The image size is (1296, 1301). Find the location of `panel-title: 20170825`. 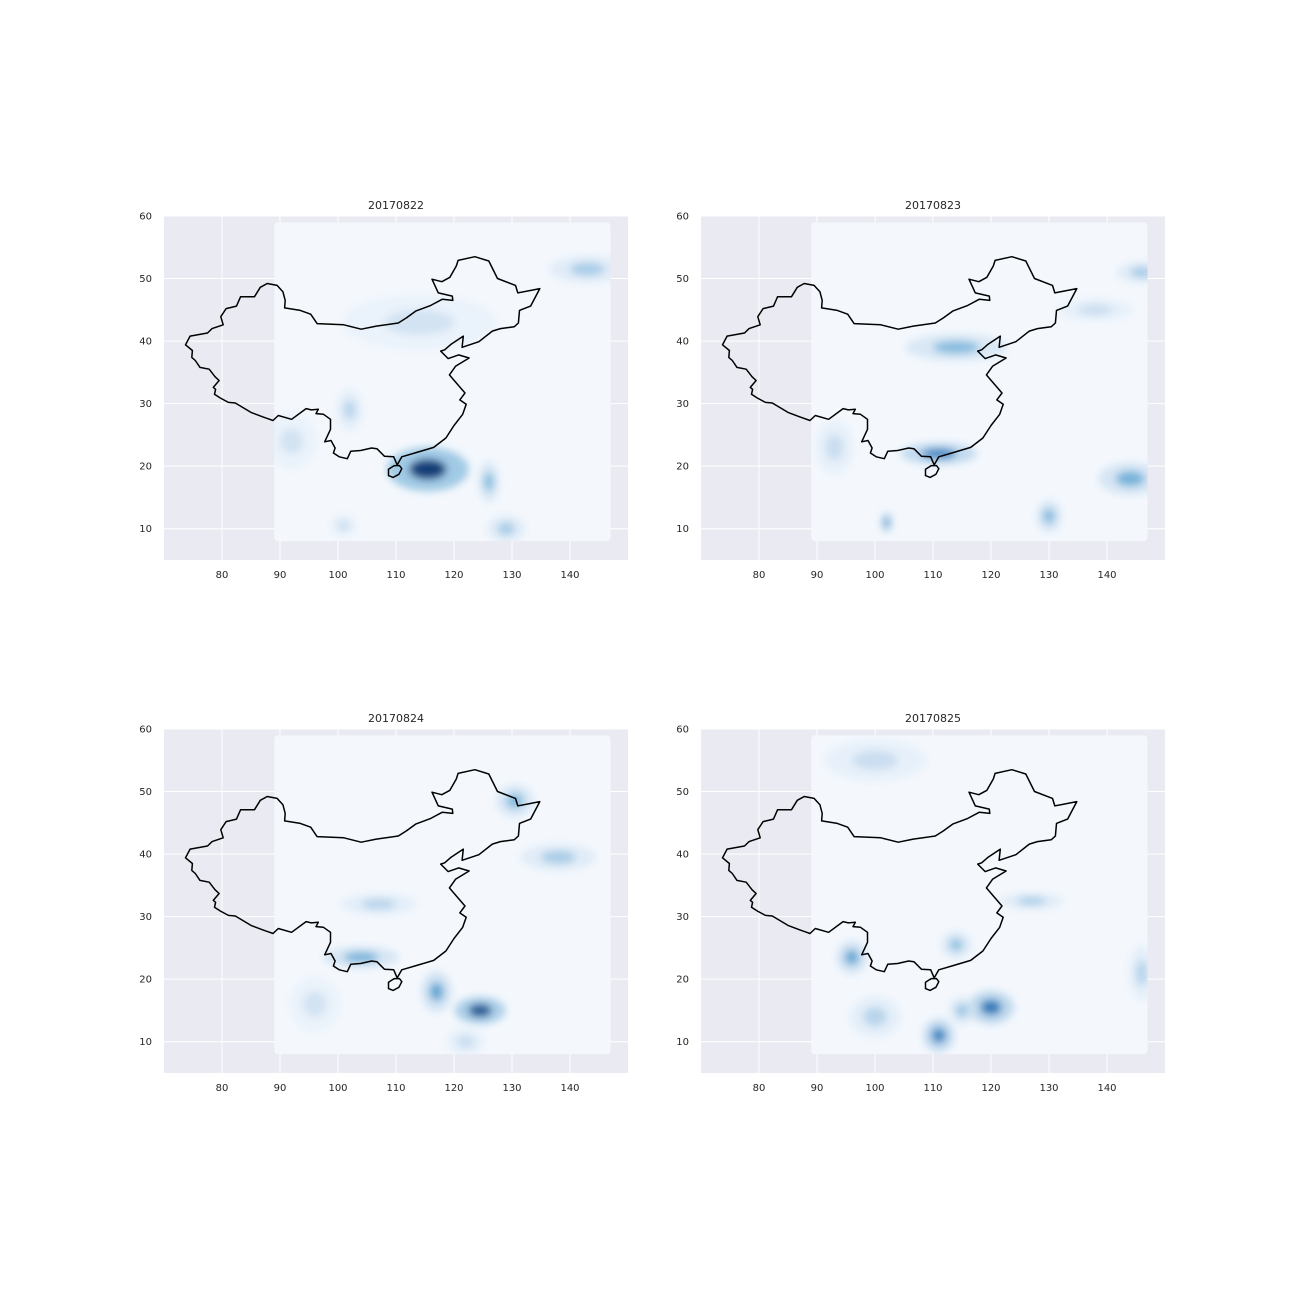

panel-title: 20170825 is located at coordinates (933, 718).